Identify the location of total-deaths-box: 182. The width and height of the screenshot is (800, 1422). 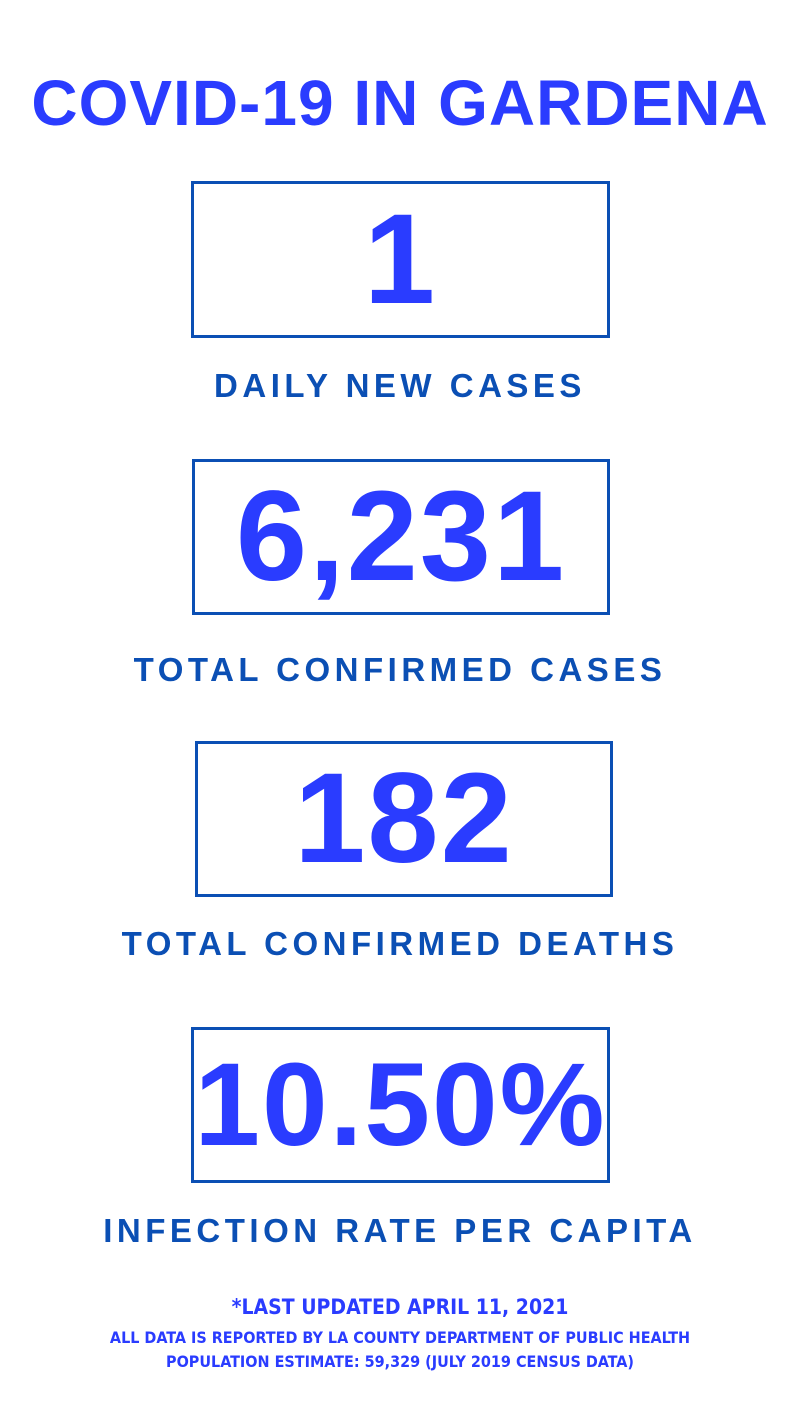
(404, 819).